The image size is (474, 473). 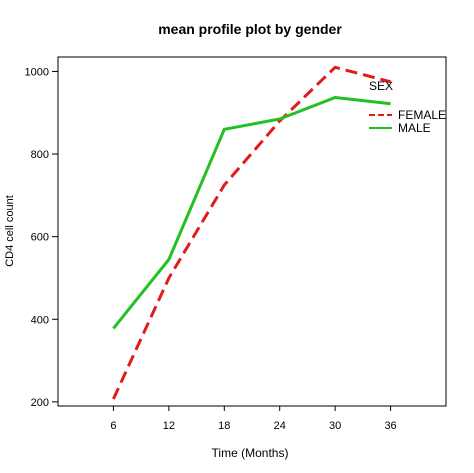 I want to click on y-tick-label: 400, so click(x=40, y=320).